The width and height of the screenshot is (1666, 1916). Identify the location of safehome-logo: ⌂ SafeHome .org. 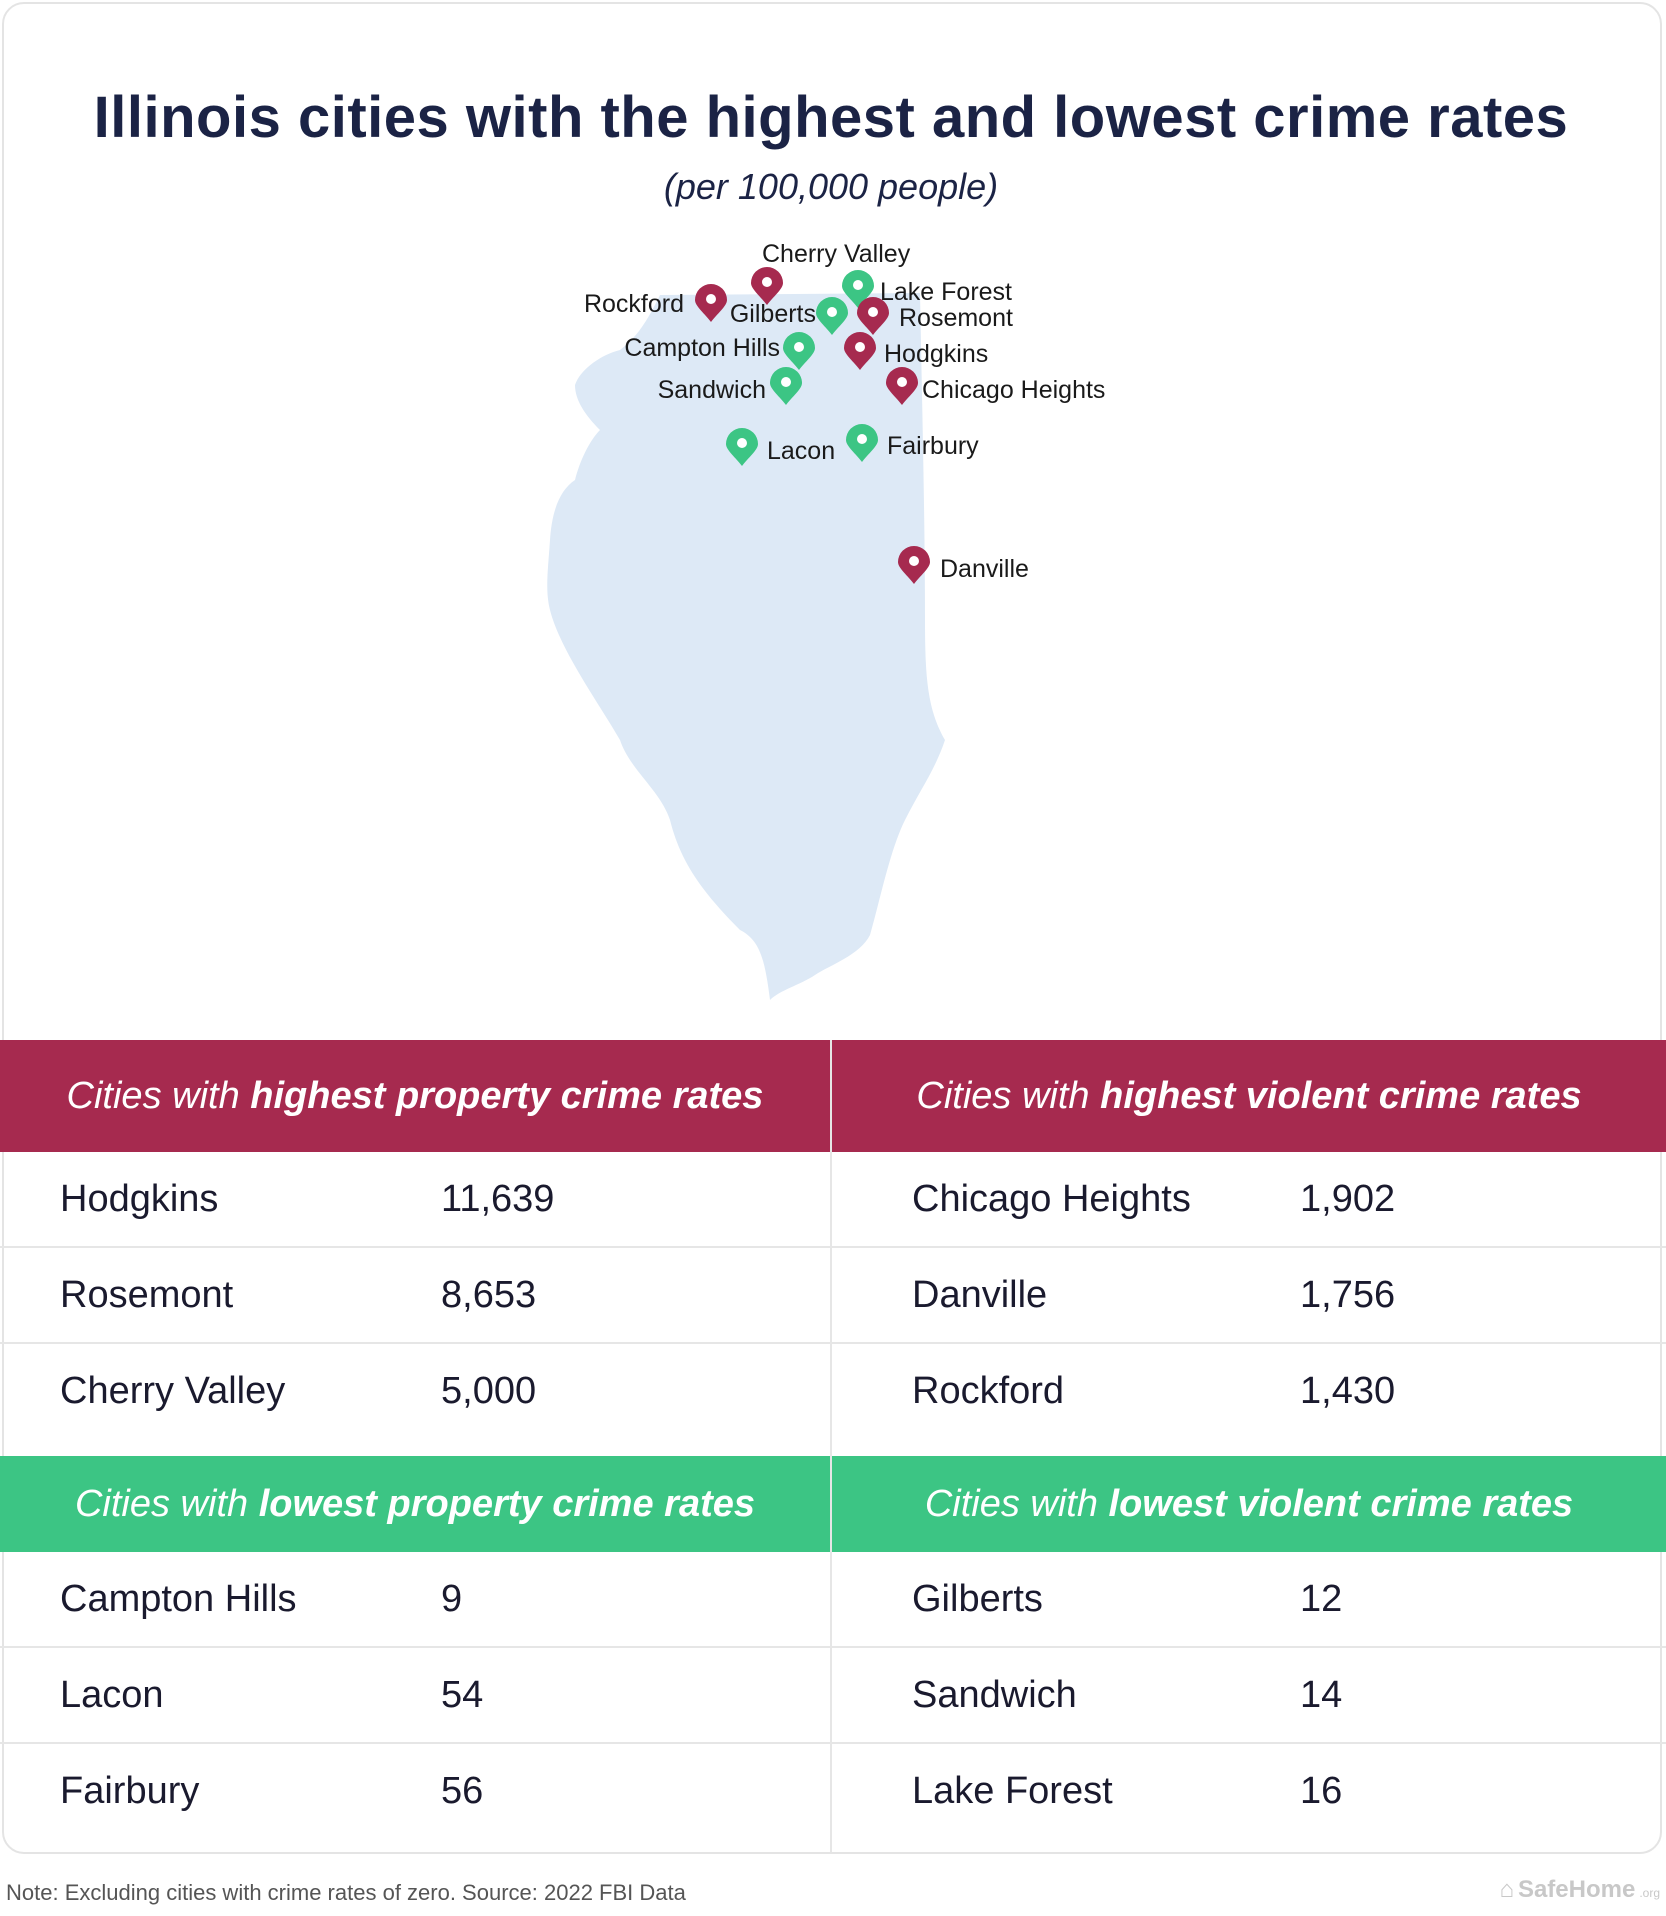
(1579, 1890).